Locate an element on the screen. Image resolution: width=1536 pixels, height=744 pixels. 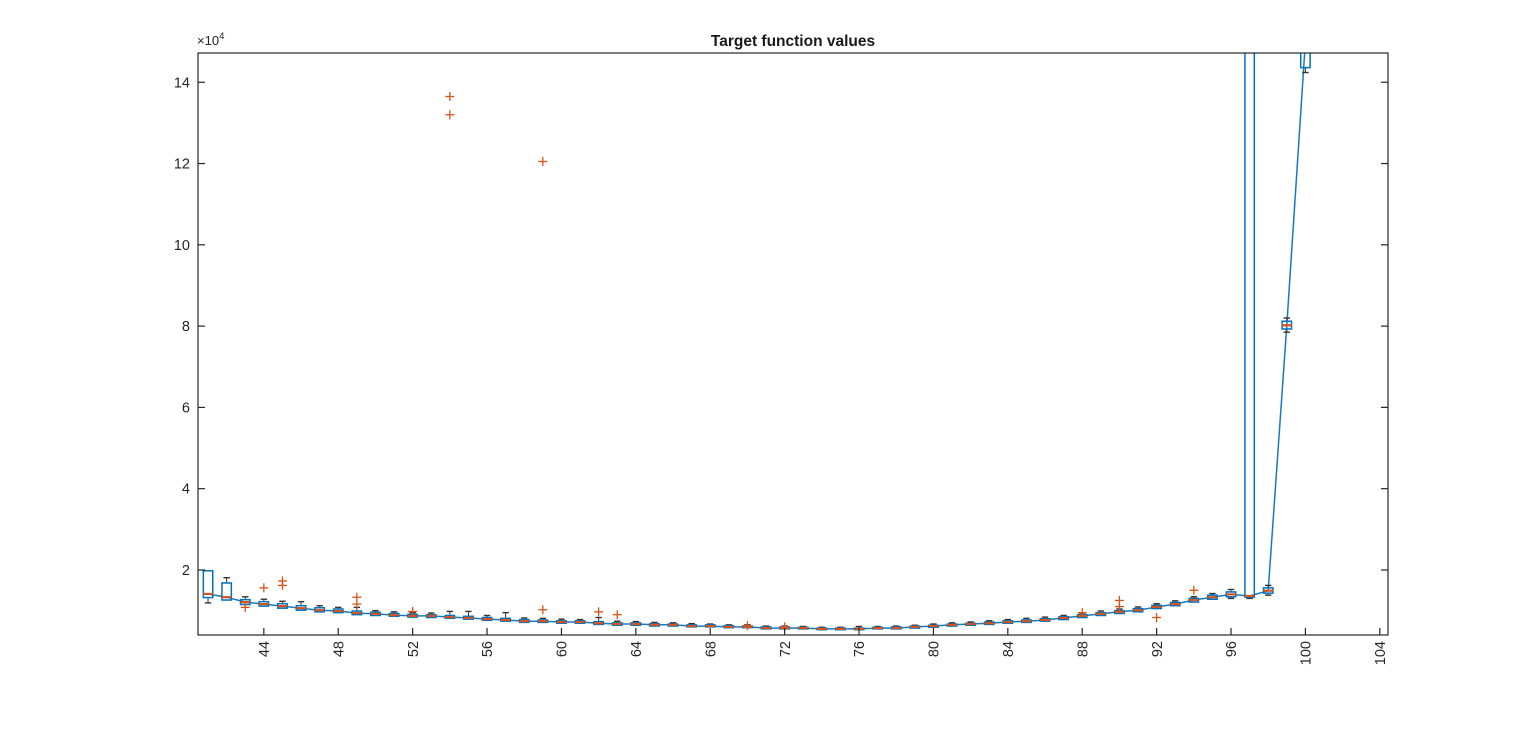
x-tick-label: 68 is located at coordinates (711, 649).